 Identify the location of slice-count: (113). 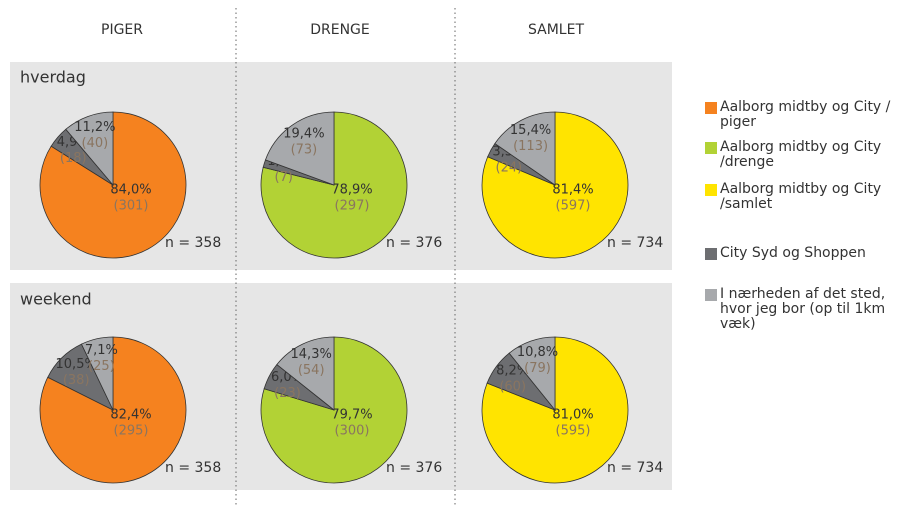
(530, 146).